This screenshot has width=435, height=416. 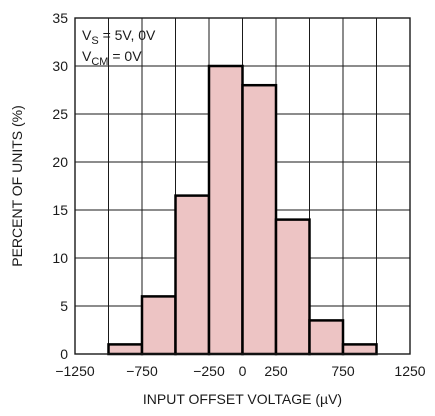 What do you see at coordinates (242, 399) in the screenshot?
I see `x-axis-title: INPUT OFFSET VOLTAGE (µV)` at bounding box center [242, 399].